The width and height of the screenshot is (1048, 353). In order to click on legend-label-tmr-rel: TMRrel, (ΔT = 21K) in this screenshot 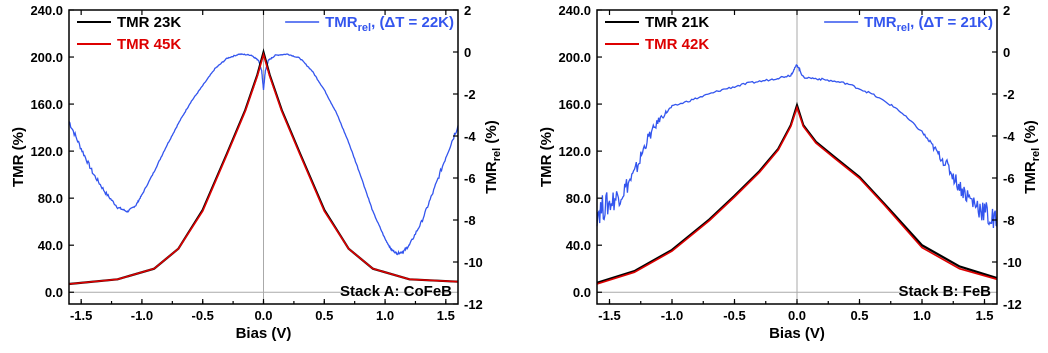, I will do `click(928, 24)`.